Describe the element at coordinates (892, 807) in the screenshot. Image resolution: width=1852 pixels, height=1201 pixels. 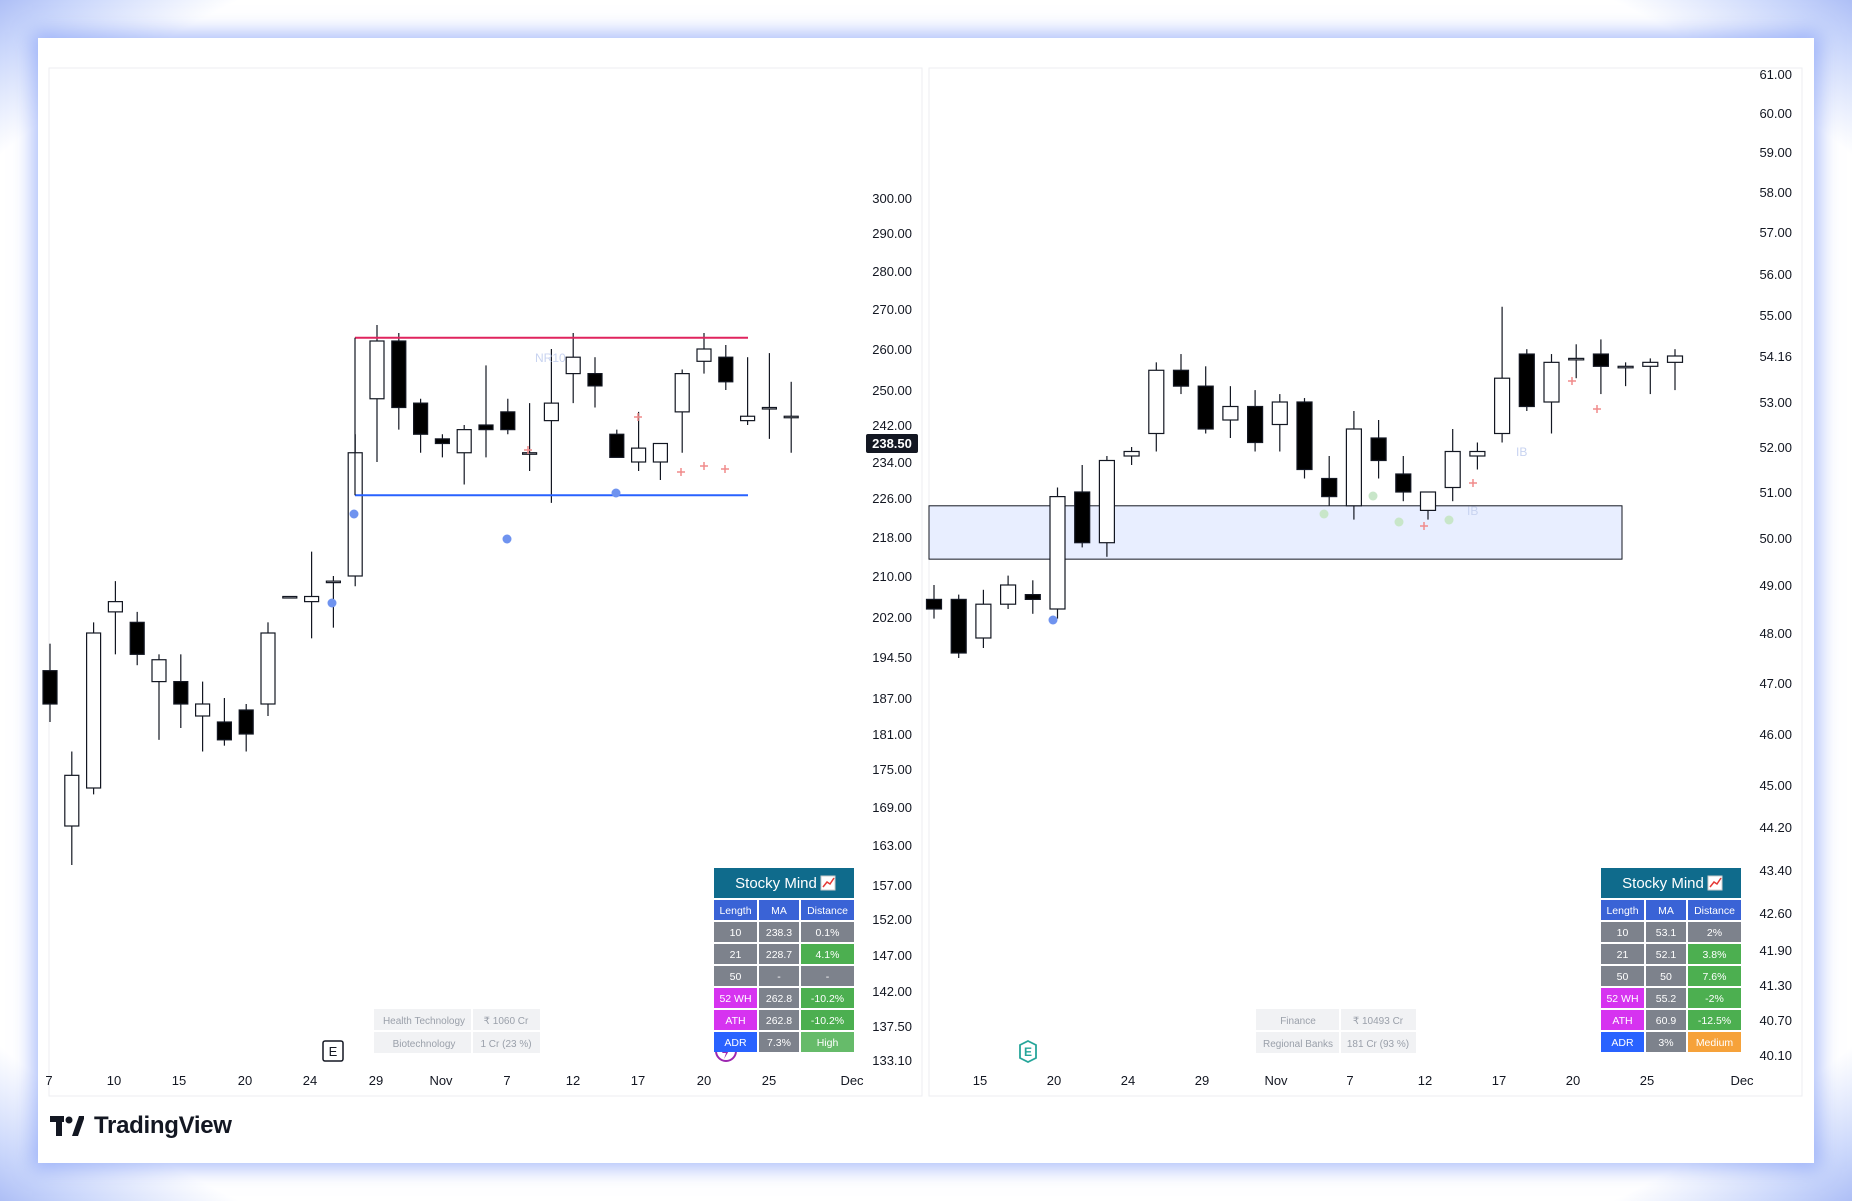
I see `left-price-tick: 169.00` at that location.